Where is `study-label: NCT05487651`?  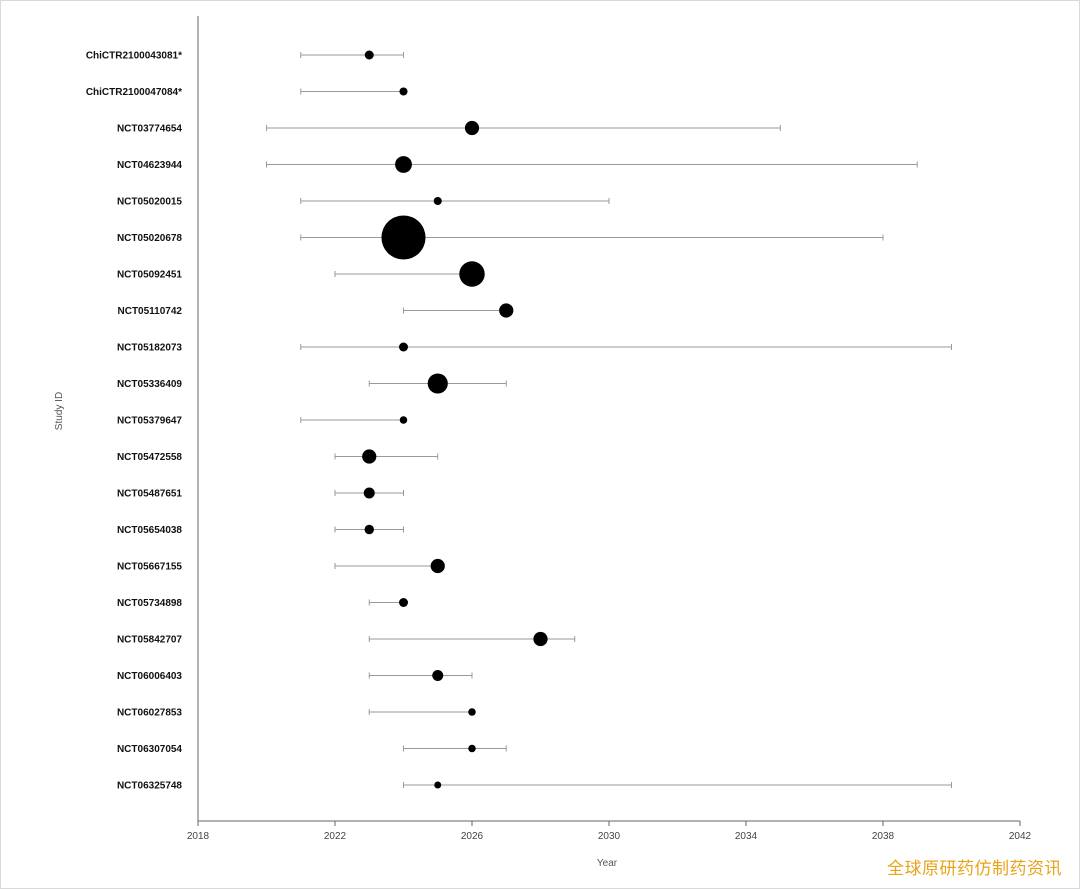
study-label: NCT05487651 is located at coordinates (149, 494).